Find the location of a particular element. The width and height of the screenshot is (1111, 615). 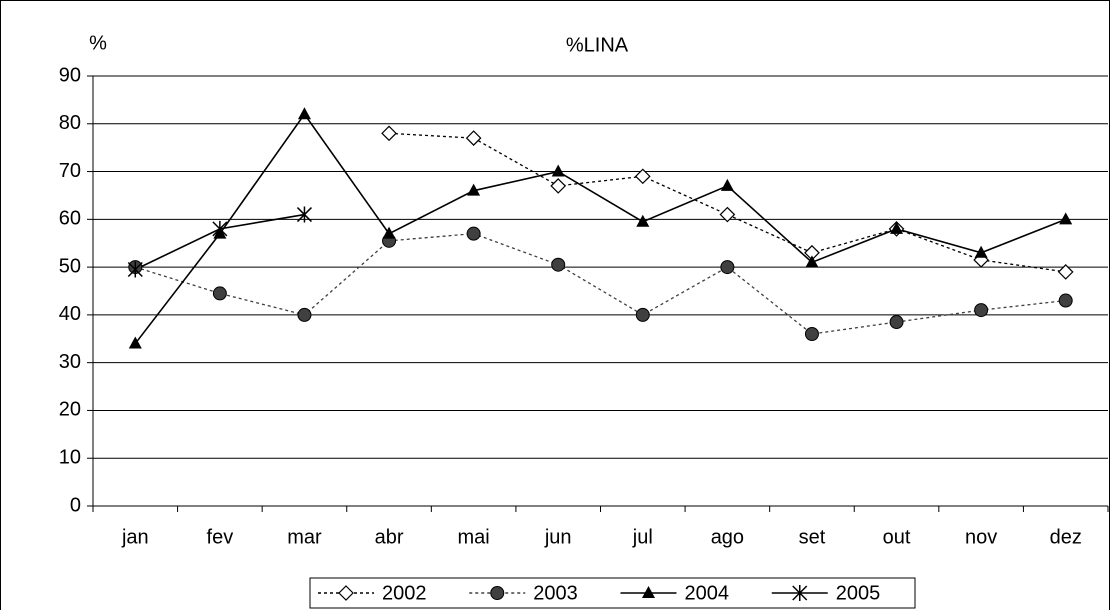

legend-label: 2002 is located at coordinates (404, 593).